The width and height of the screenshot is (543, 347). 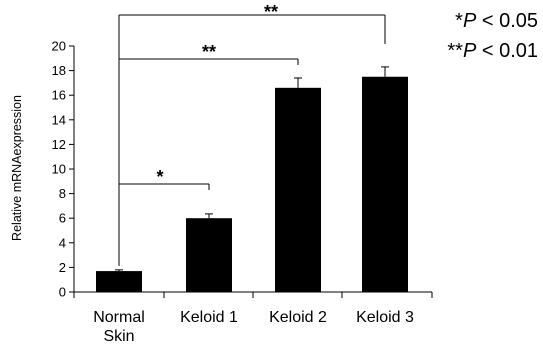 What do you see at coordinates (59, 95) in the screenshot?
I see `y-tick-label: 16` at bounding box center [59, 95].